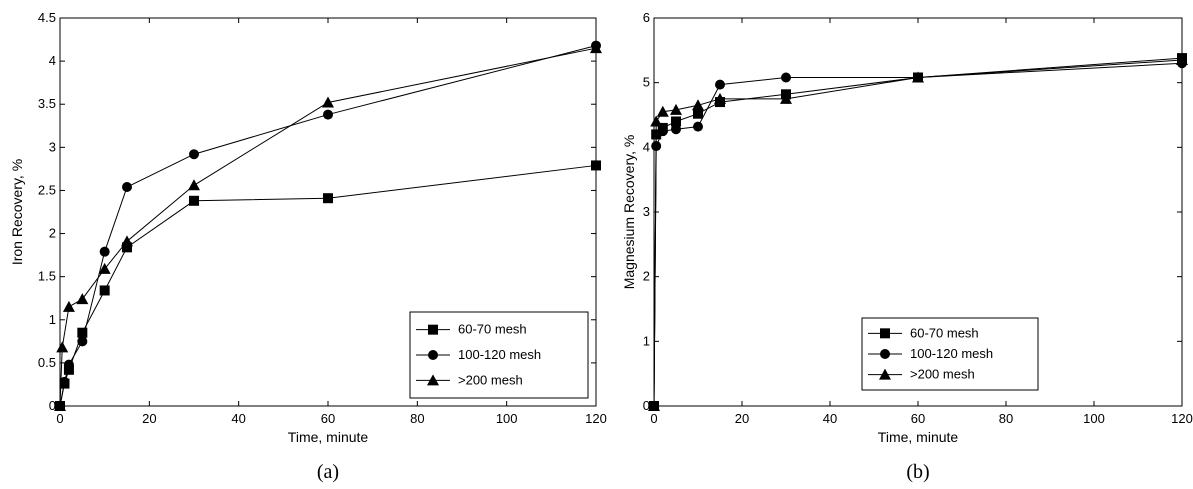 Image resolution: width=1193 pixels, height=489 pixels. Describe the element at coordinates (646, 82) in the screenshot. I see `y-tick-label: 5` at that location.